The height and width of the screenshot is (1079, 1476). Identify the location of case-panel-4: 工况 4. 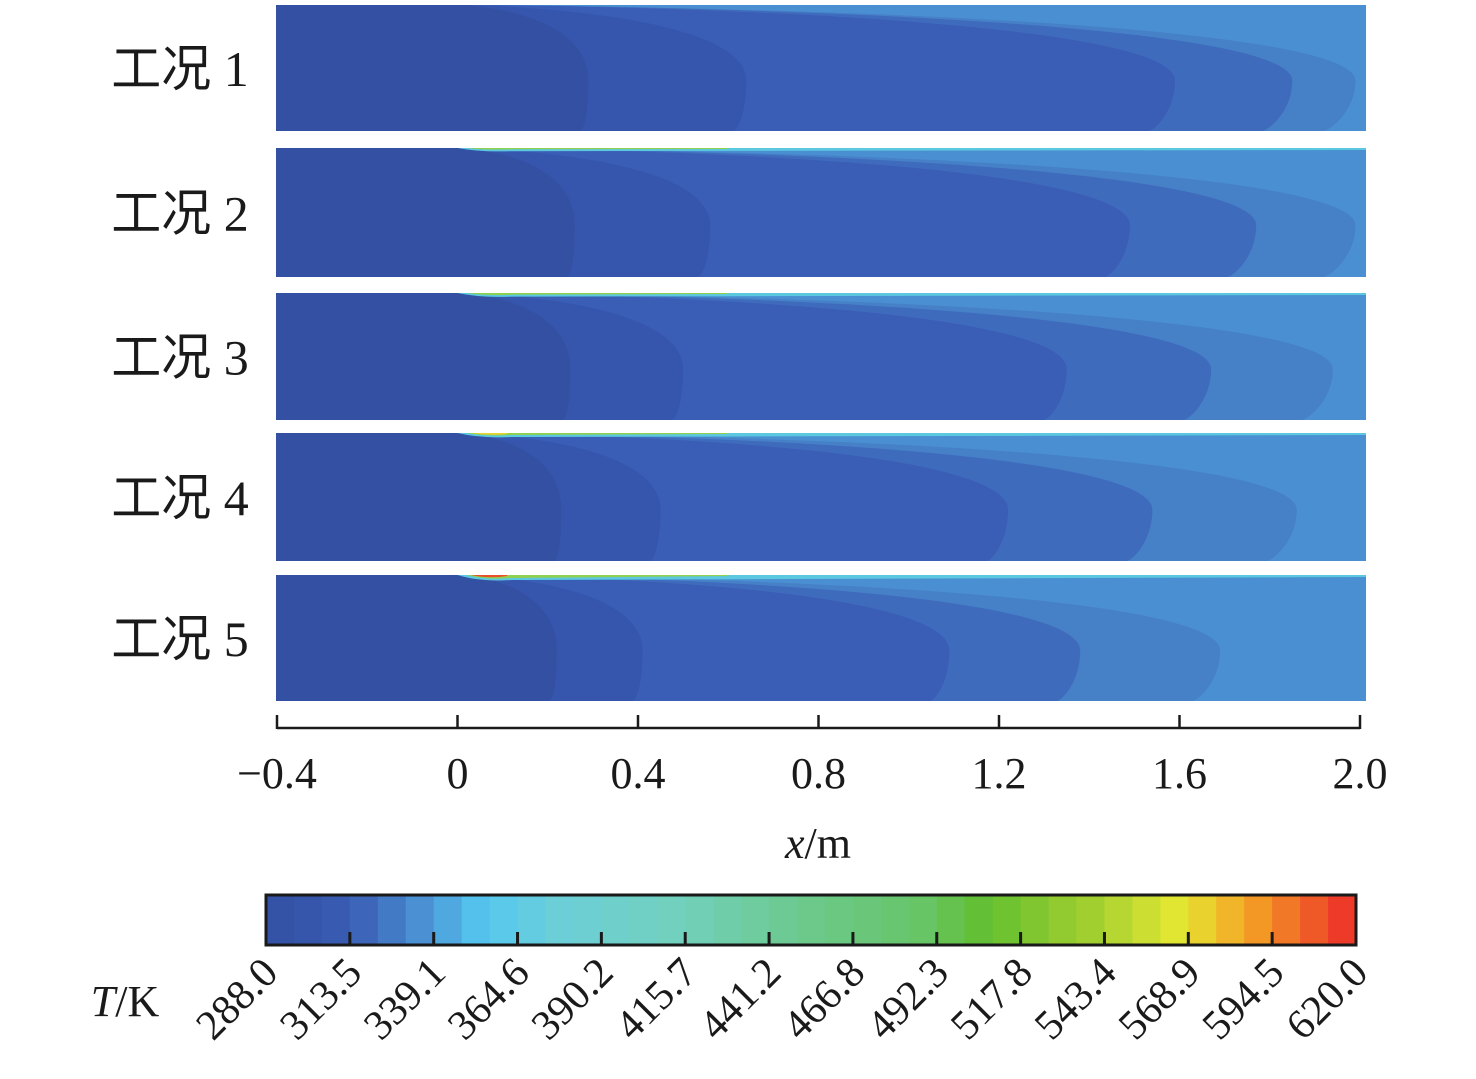
(738, 497).